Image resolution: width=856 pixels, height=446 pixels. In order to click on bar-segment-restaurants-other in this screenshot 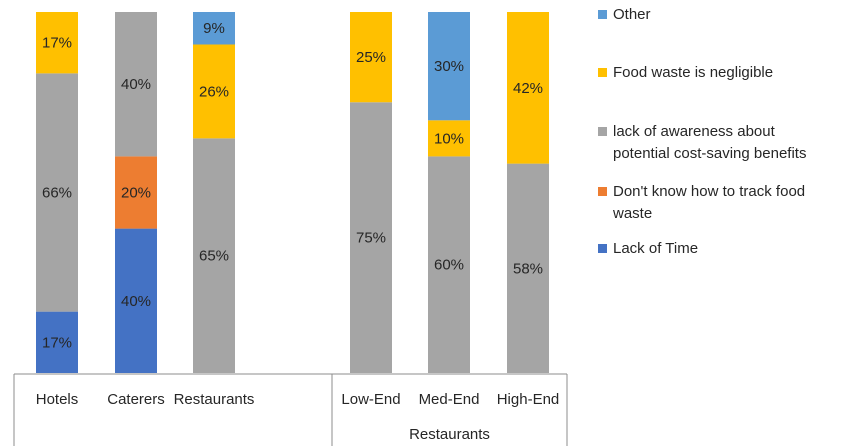, I will do `click(214, 28)`.